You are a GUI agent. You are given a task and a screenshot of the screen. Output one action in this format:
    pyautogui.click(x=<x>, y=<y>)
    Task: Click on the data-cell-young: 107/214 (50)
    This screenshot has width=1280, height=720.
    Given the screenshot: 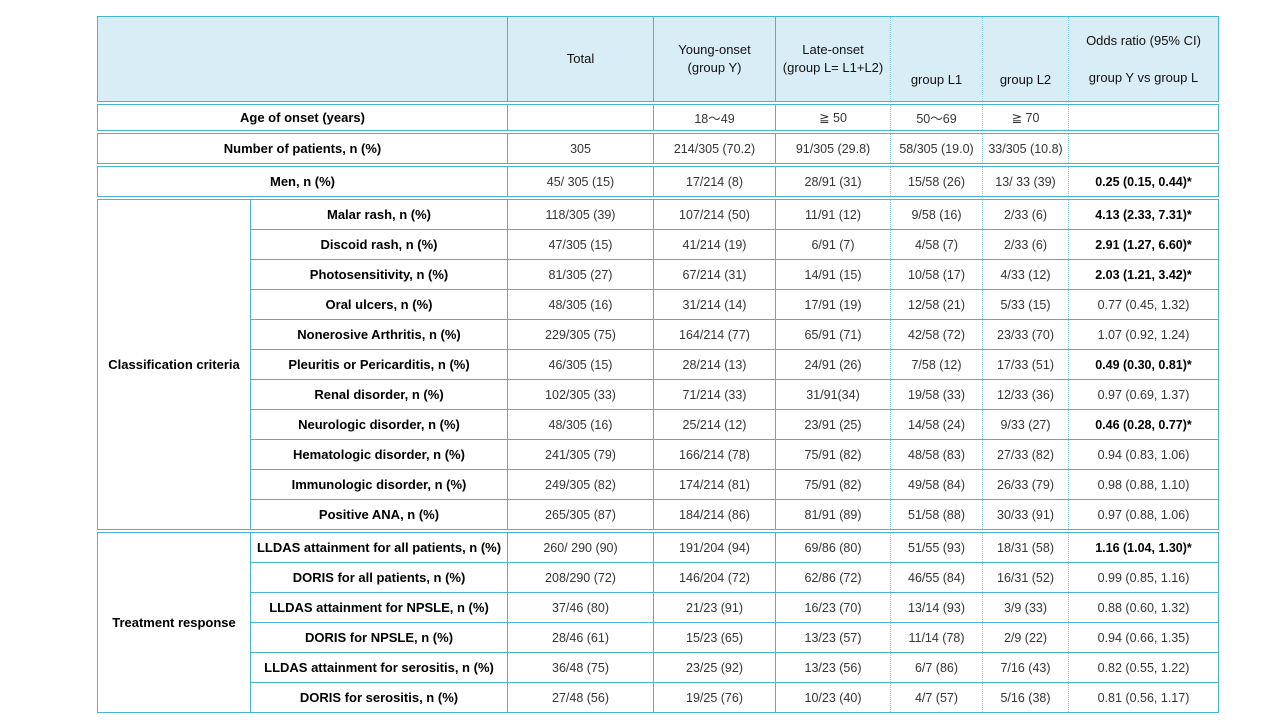 What is the action you would take?
    pyautogui.click(x=714, y=214)
    